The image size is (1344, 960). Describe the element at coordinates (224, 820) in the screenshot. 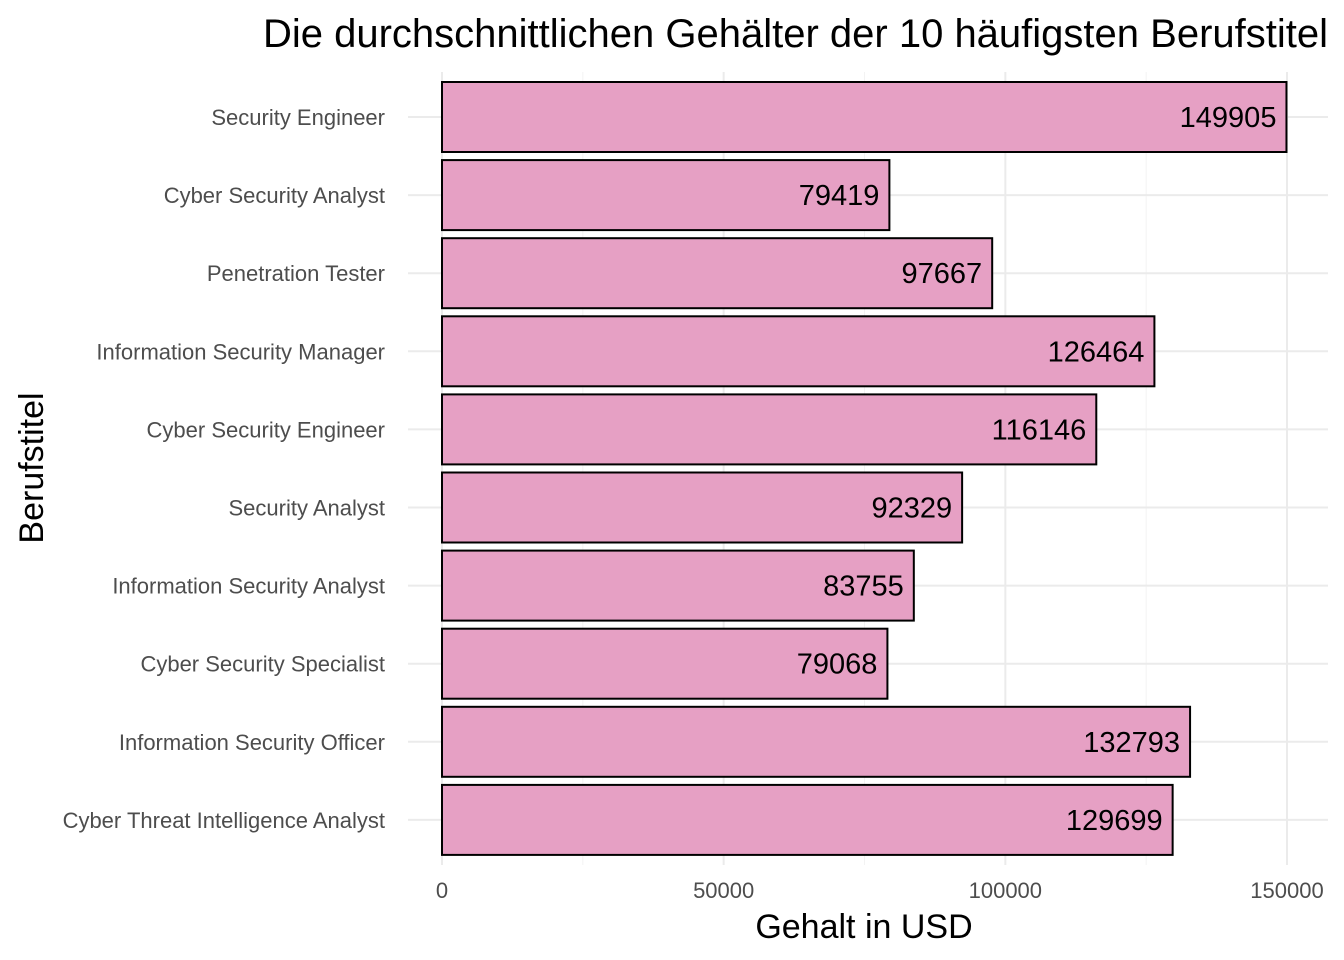

I see `y-tick-label: Cyber Threat Intelligence Analyst` at that location.